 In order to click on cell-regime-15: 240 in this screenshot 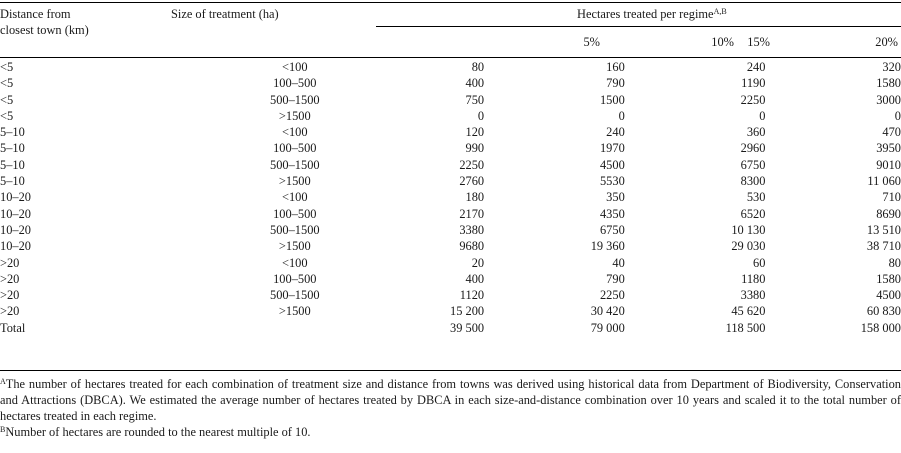, I will do `click(756, 67)`.